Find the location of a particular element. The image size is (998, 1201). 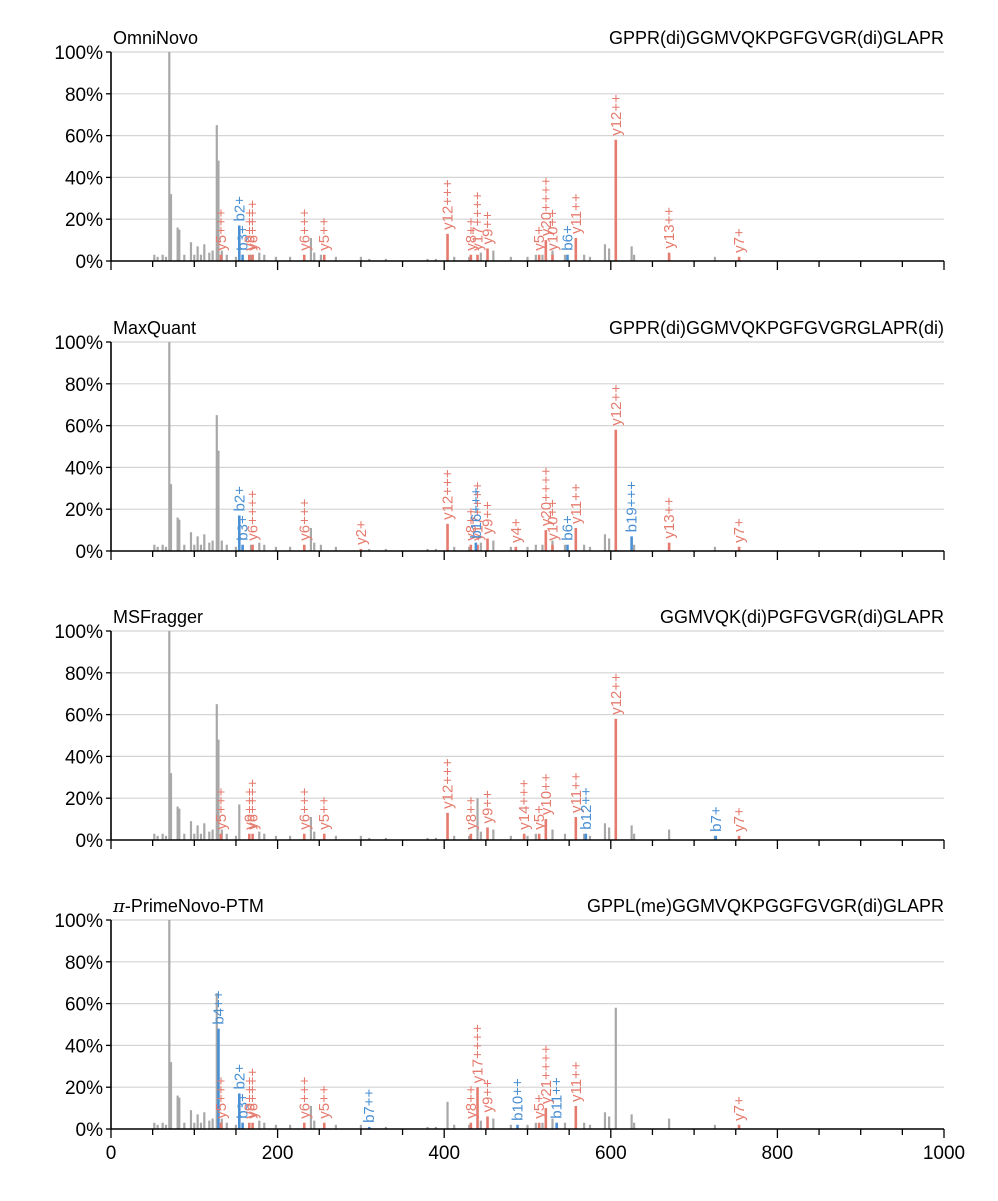

tool-name: OmniNovo is located at coordinates (155, 38).